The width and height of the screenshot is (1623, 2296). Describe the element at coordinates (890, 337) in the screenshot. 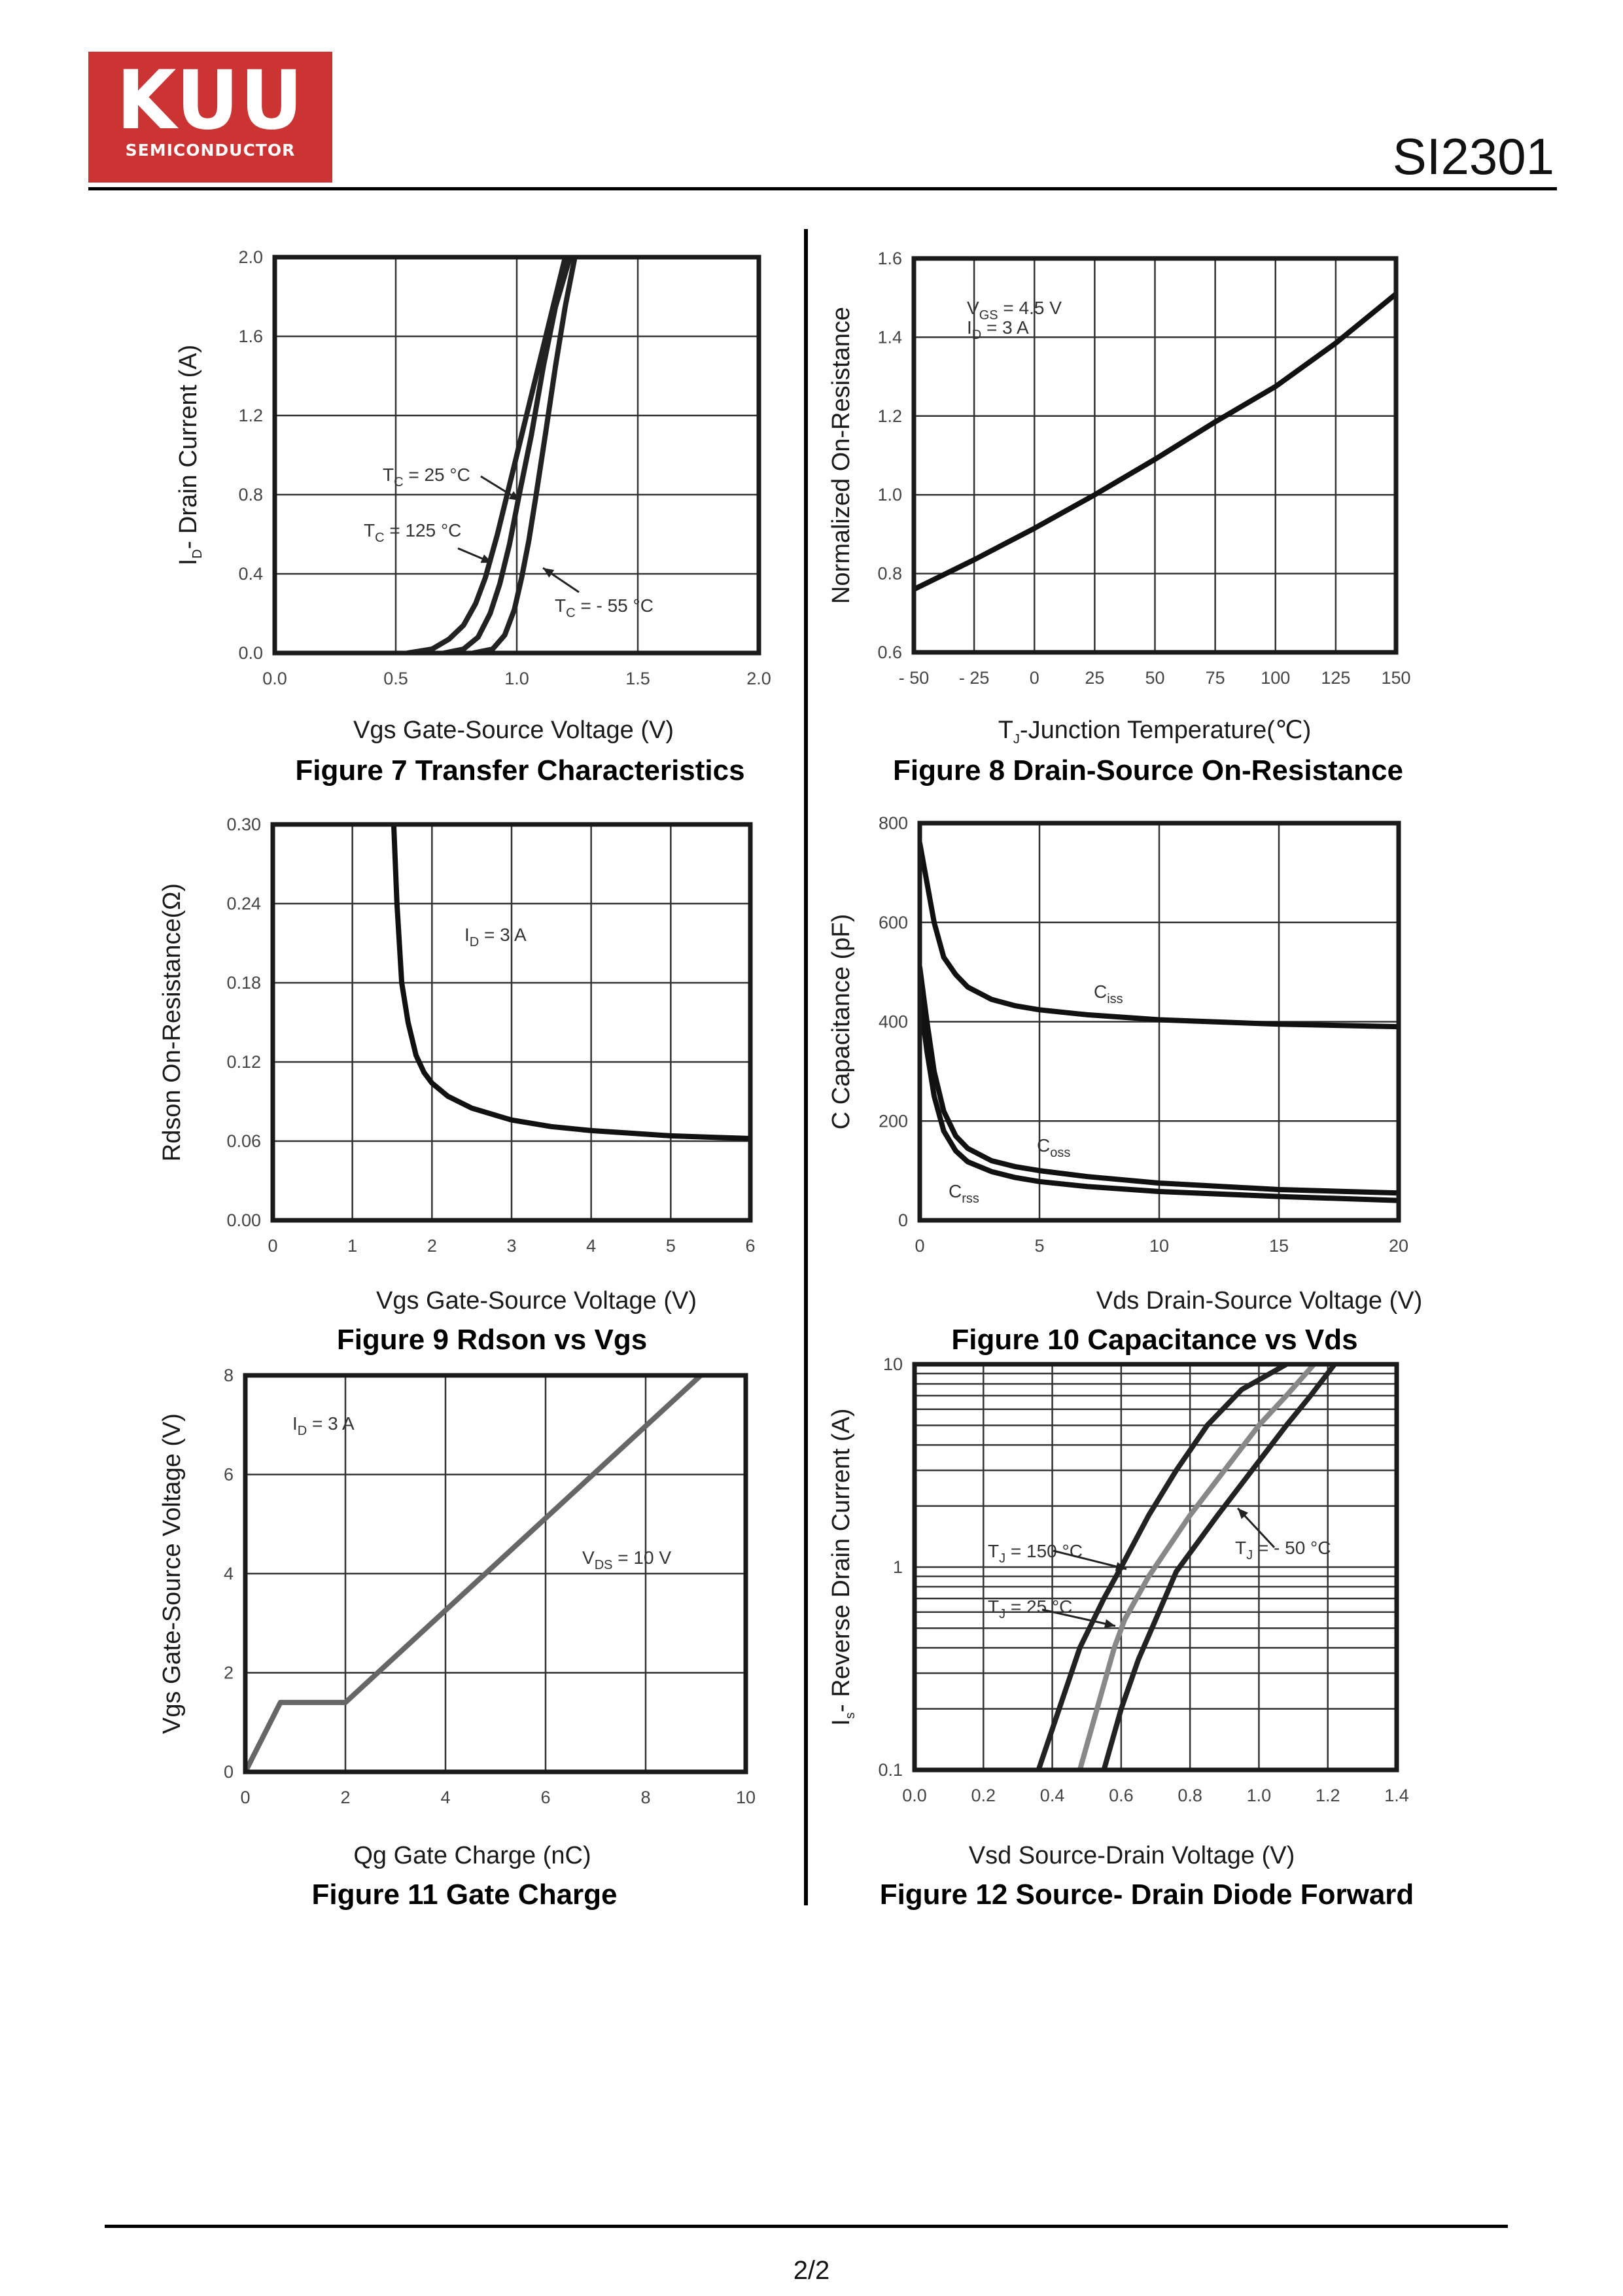

I see `y-tick-label: 1.4` at that location.